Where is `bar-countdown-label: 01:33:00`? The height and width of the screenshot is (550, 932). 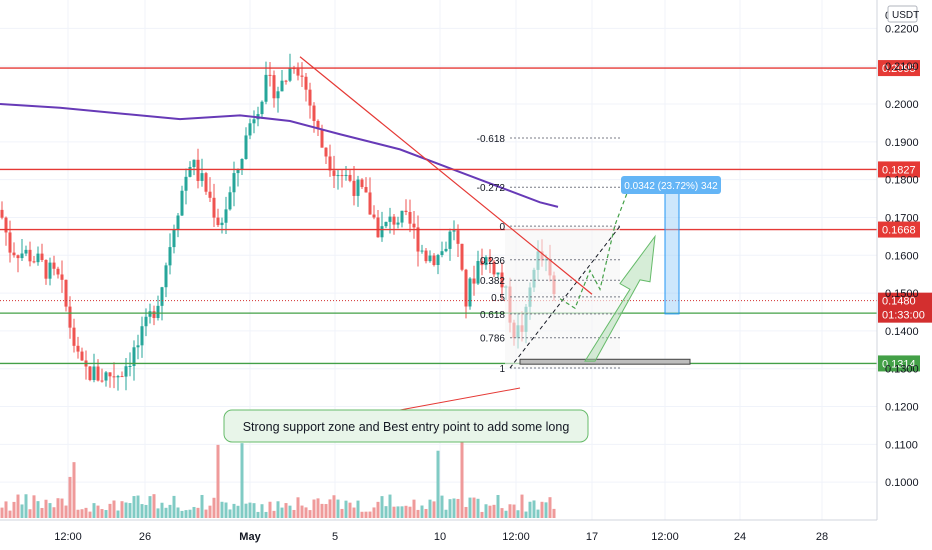 bar-countdown-label: 01:33:00 is located at coordinates (903, 316).